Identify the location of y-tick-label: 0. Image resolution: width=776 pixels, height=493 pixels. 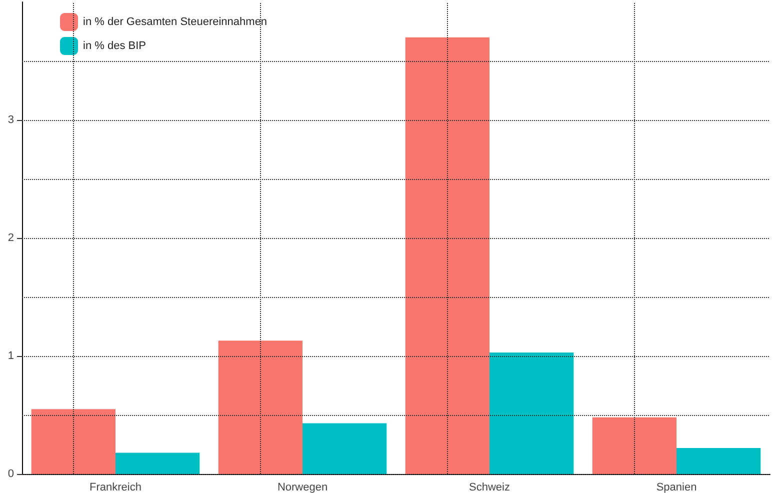
(11, 474).